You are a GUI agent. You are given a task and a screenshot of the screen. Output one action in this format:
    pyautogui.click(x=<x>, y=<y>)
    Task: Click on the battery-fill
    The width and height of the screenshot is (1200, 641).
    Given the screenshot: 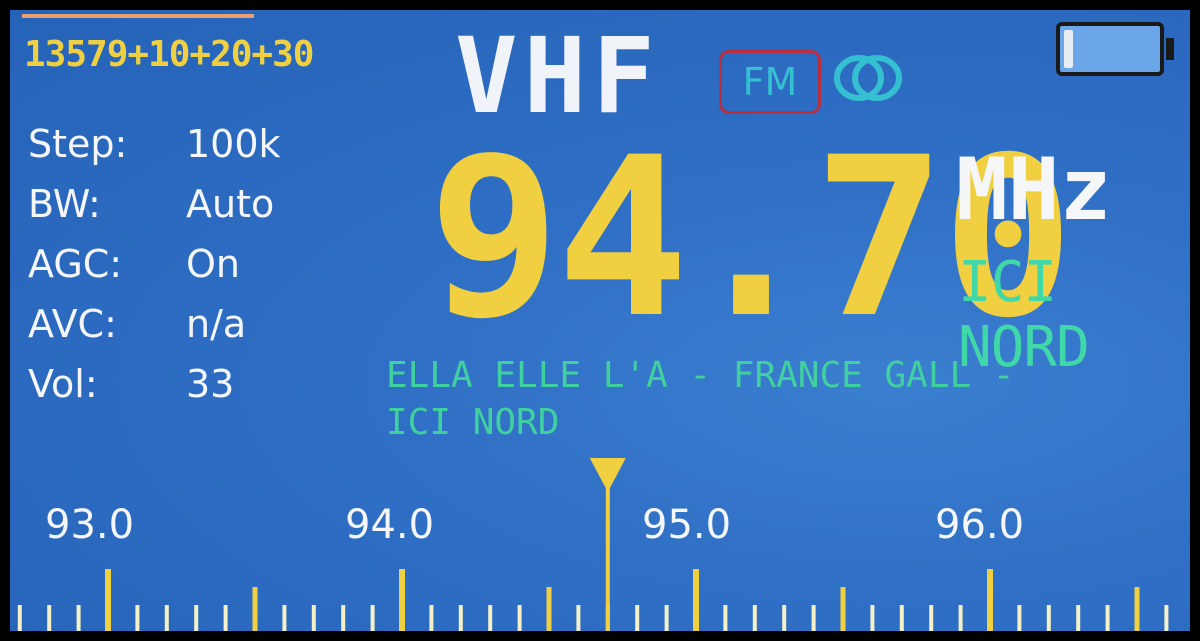 What is the action you would take?
    pyautogui.click(x=1068, y=49)
    